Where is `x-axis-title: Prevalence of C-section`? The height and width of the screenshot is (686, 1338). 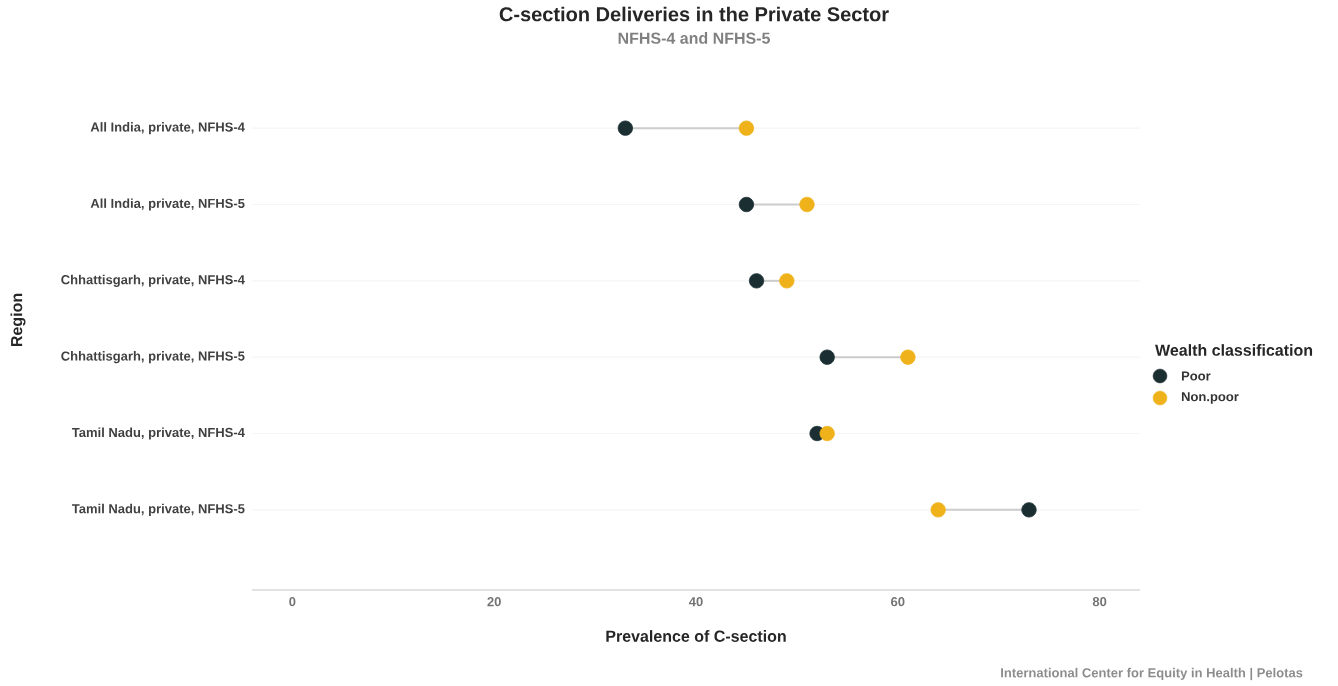
x-axis-title: Prevalence of C-section is located at coordinates (696, 636).